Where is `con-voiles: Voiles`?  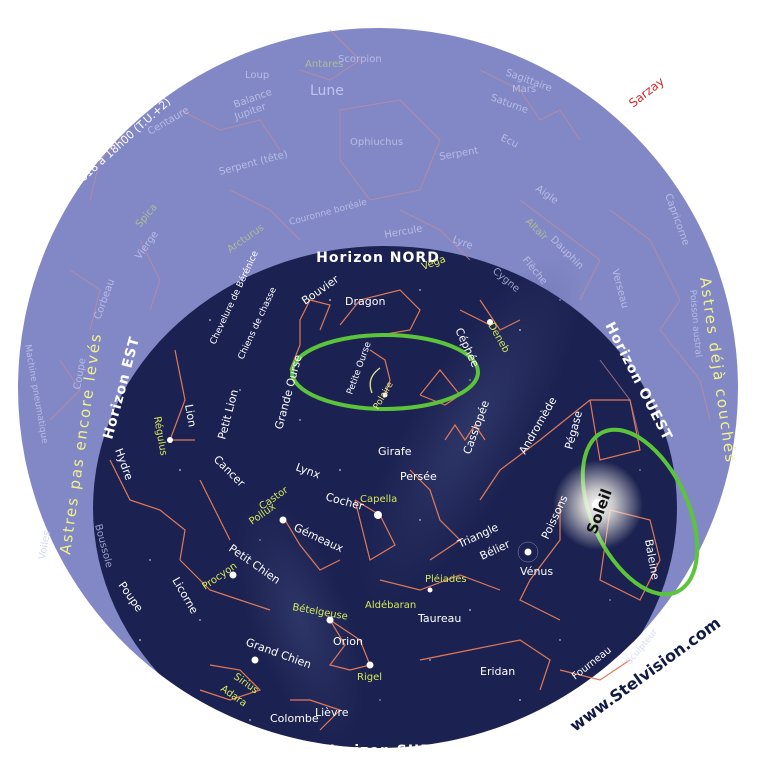 con-voiles: Voiles is located at coordinates (45, 545).